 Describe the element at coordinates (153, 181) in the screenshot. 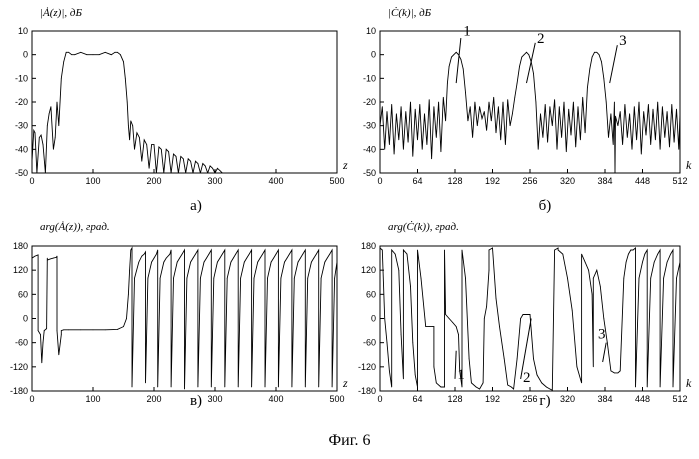

I see `x-tick-label: 200` at that location.